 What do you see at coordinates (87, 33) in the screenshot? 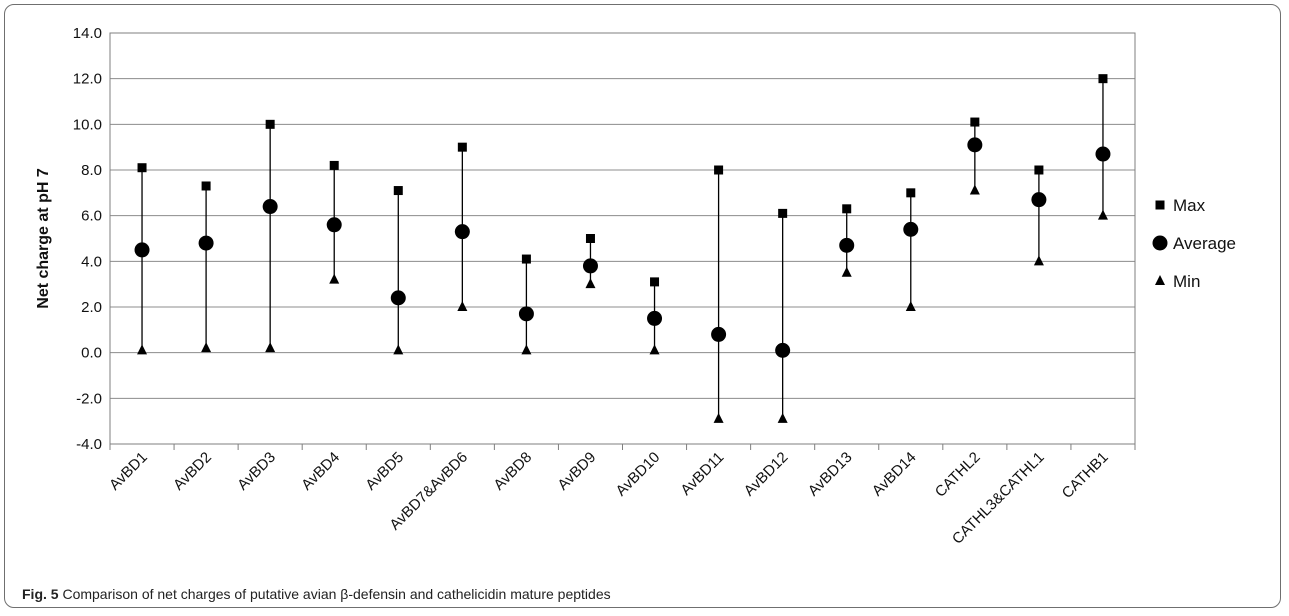
I see `y-tick-label: 14.0` at bounding box center [87, 33].